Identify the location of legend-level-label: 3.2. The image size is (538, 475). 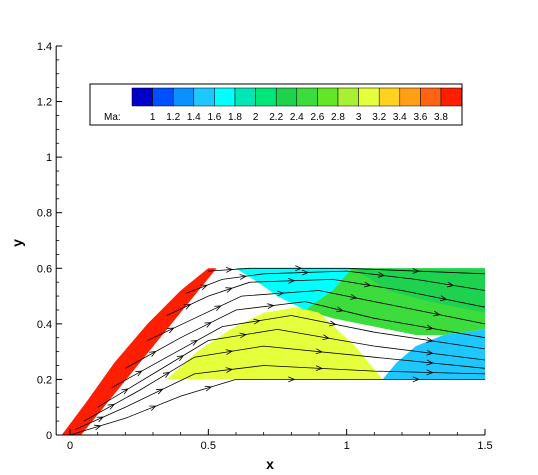
(379, 117).